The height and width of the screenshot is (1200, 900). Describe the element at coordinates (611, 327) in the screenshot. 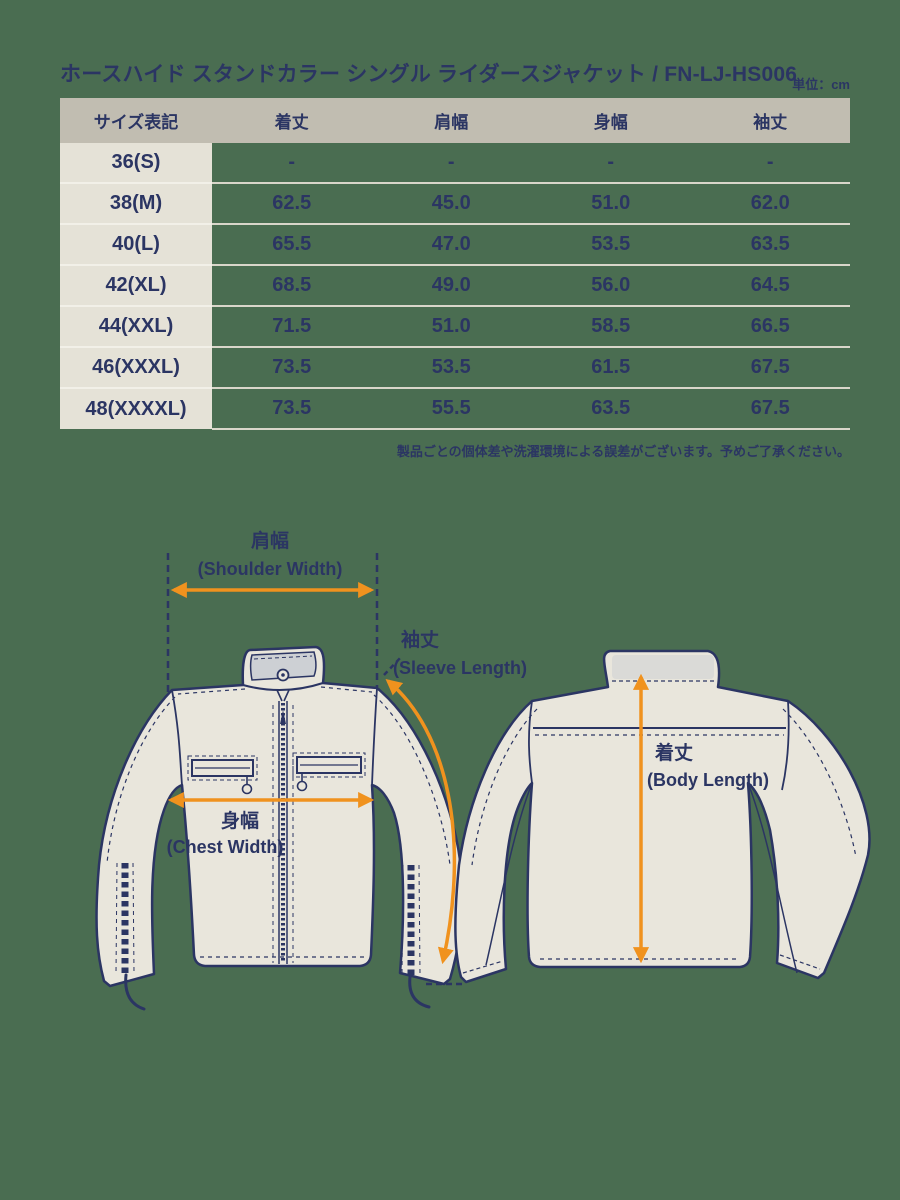

I see `value-cell: 58.5` at that location.